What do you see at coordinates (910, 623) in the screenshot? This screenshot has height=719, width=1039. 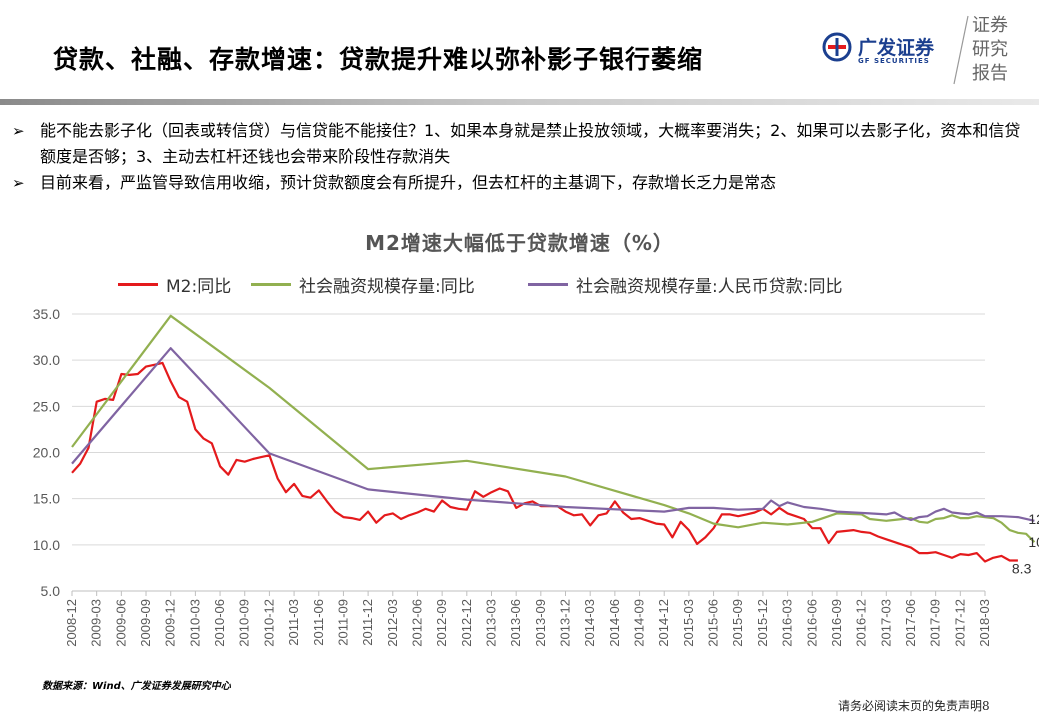 I see `x-tick-label: 2017-06` at bounding box center [910, 623].